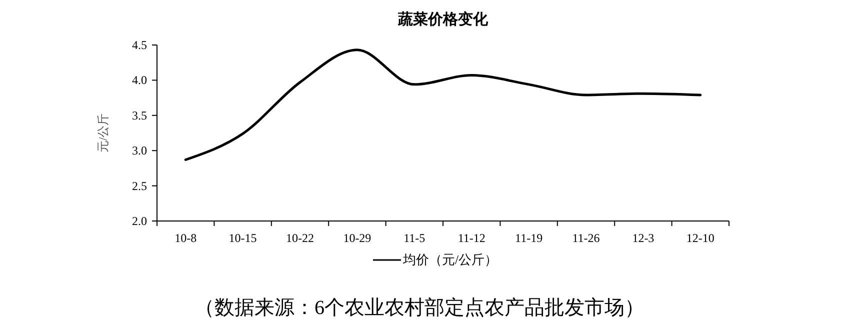 The image size is (859, 336). What do you see at coordinates (419, 308) in the screenshot?
I see `text: （数据来源：6个农业农村部定点农产品批发市场）` at bounding box center [419, 308].